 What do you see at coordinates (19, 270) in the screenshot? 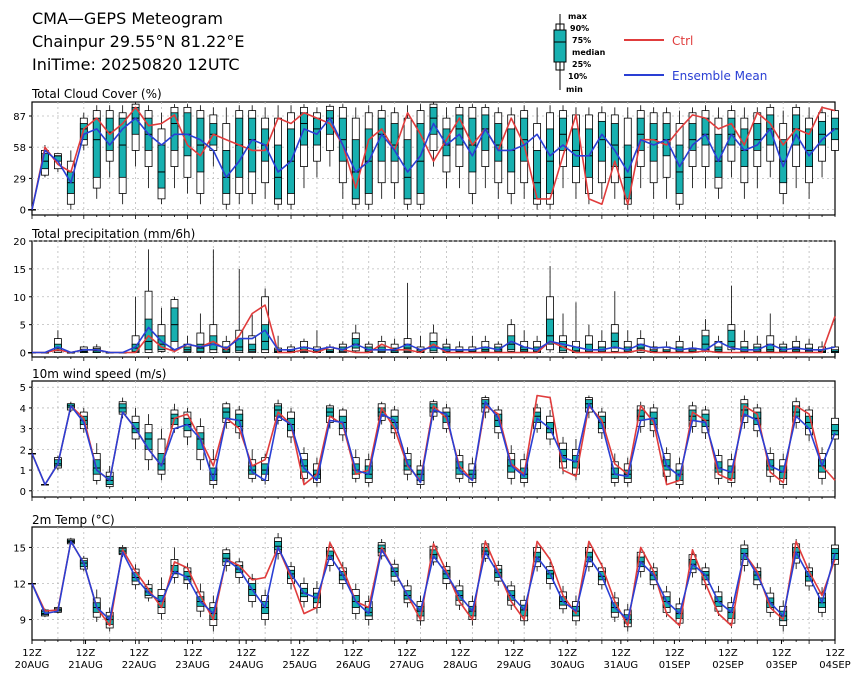
I see `y-tick-label: 15` at bounding box center [19, 270].